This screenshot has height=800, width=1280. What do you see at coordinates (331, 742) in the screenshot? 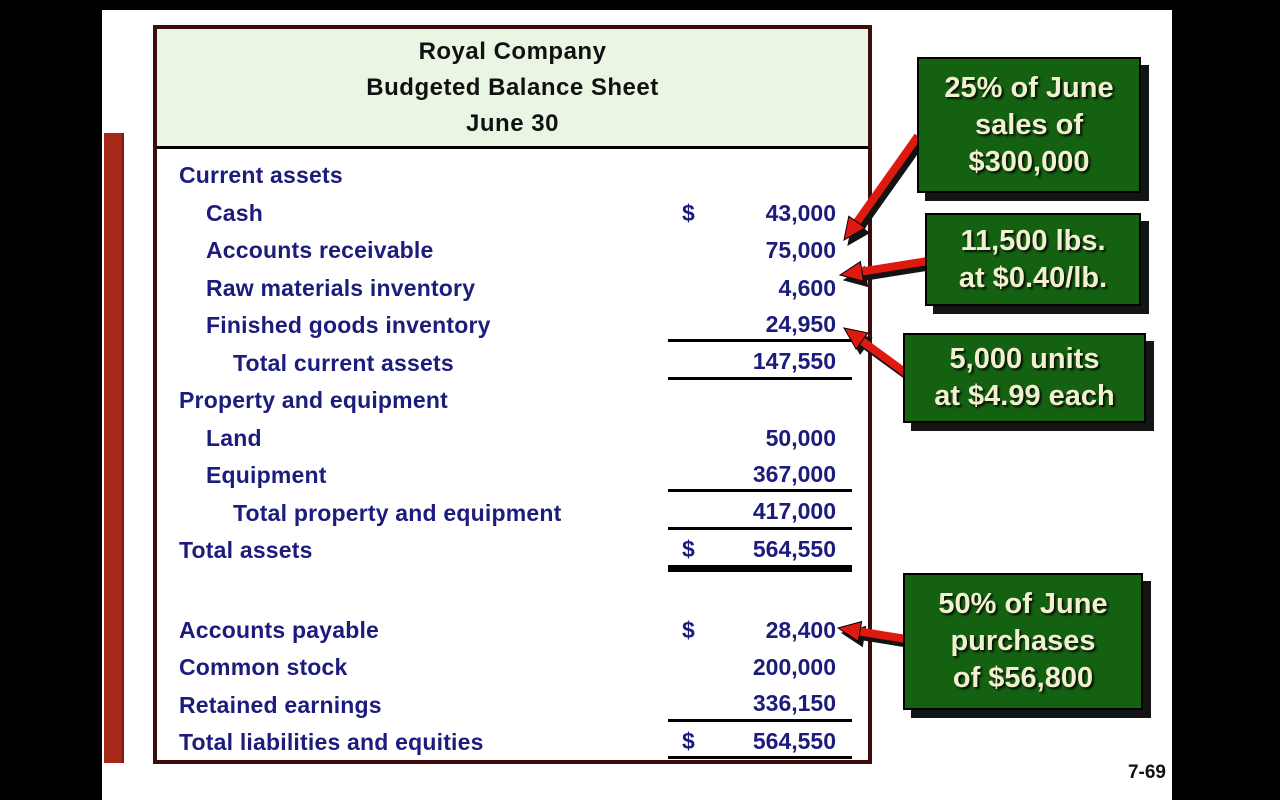
I see `row-label: Total liabilities and equities` at bounding box center [331, 742].